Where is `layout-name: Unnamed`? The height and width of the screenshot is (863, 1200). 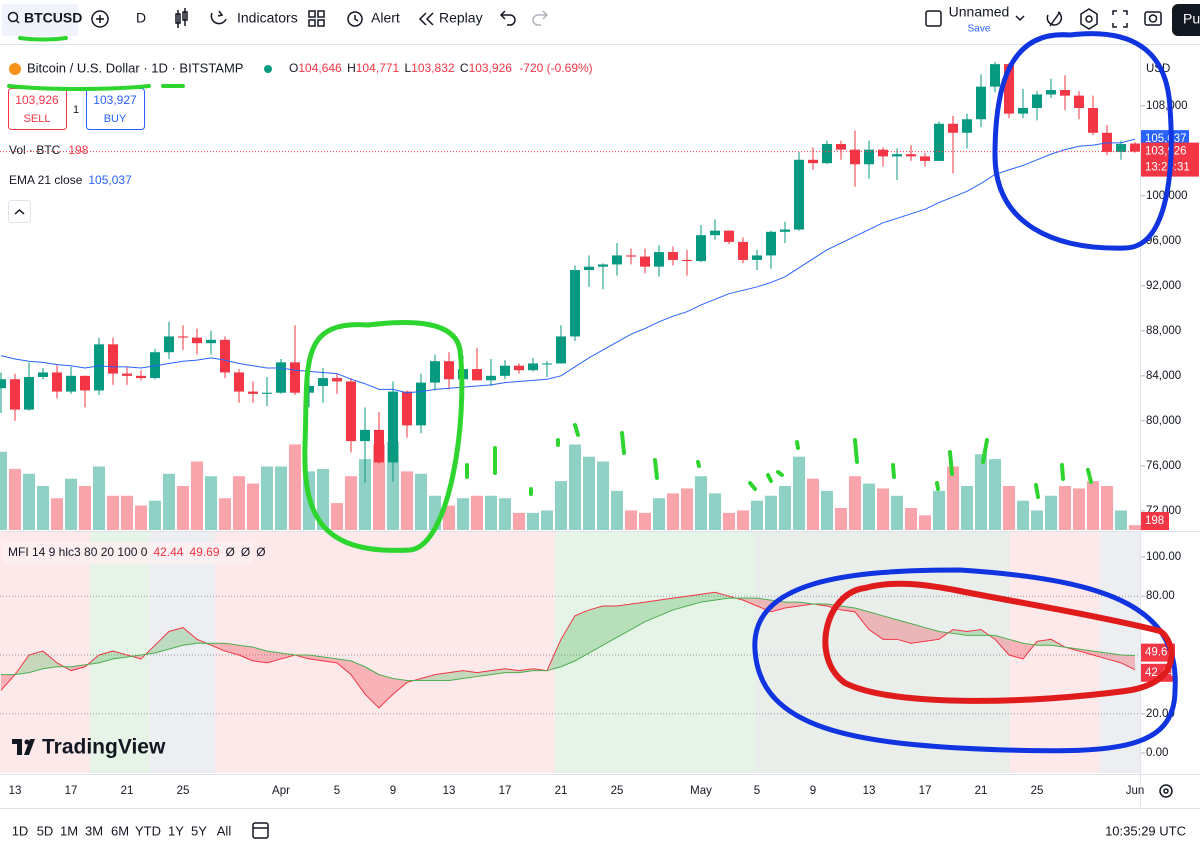
layout-name: Unnamed is located at coordinates (979, 12).